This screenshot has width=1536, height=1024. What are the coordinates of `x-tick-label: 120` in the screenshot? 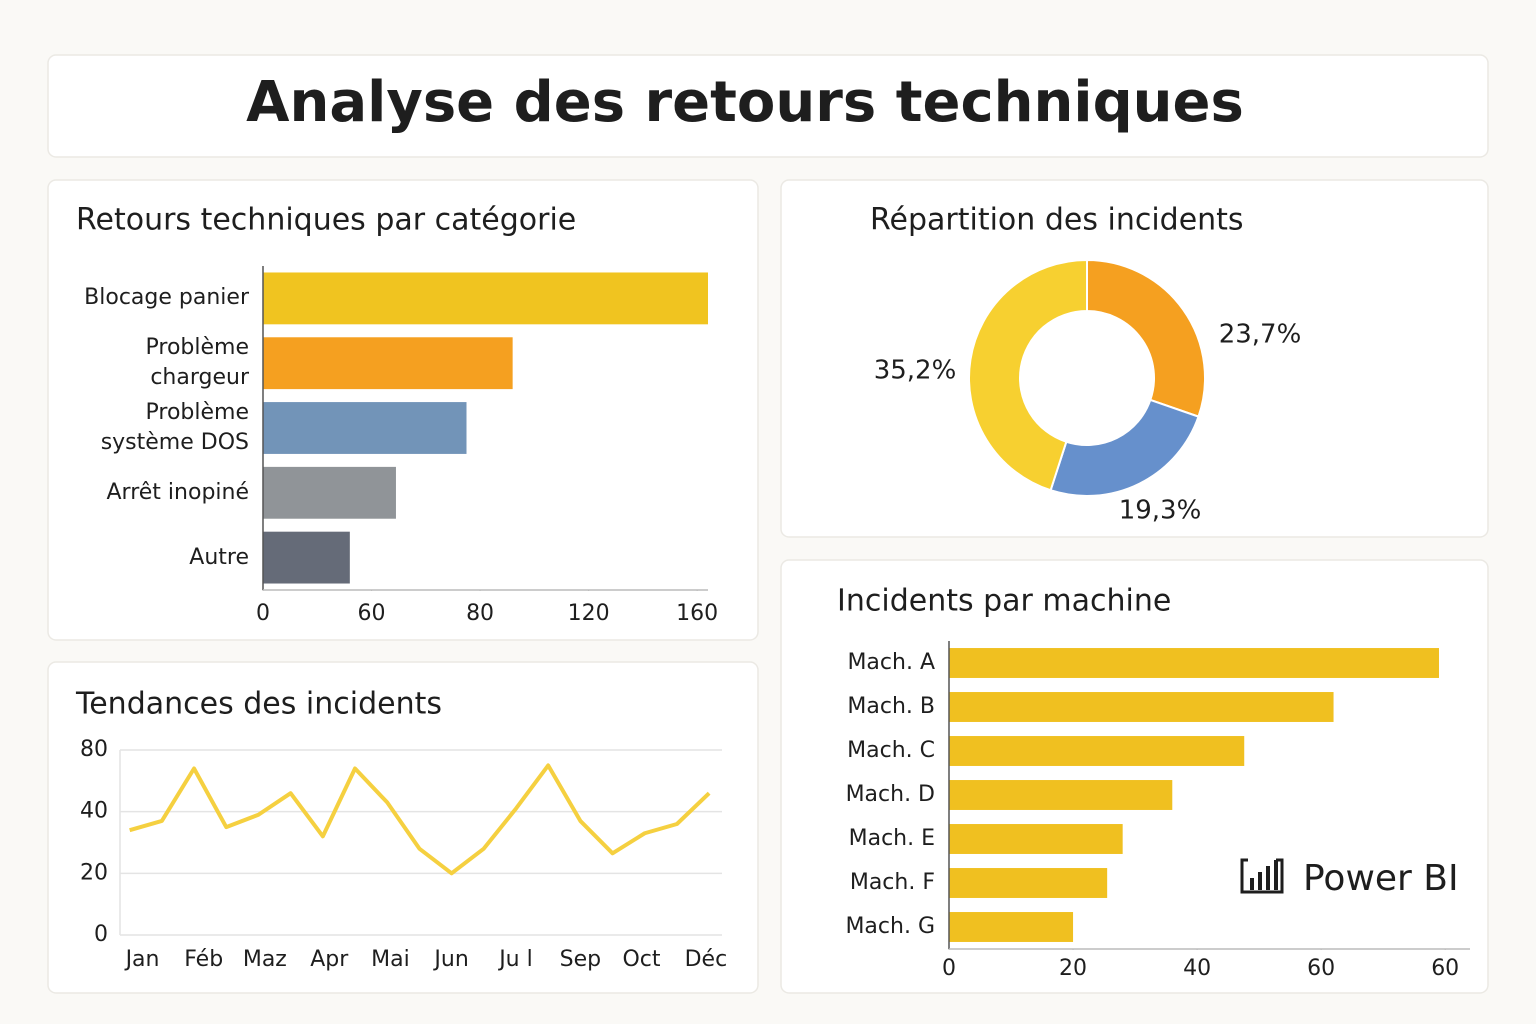 It's located at (589, 613).